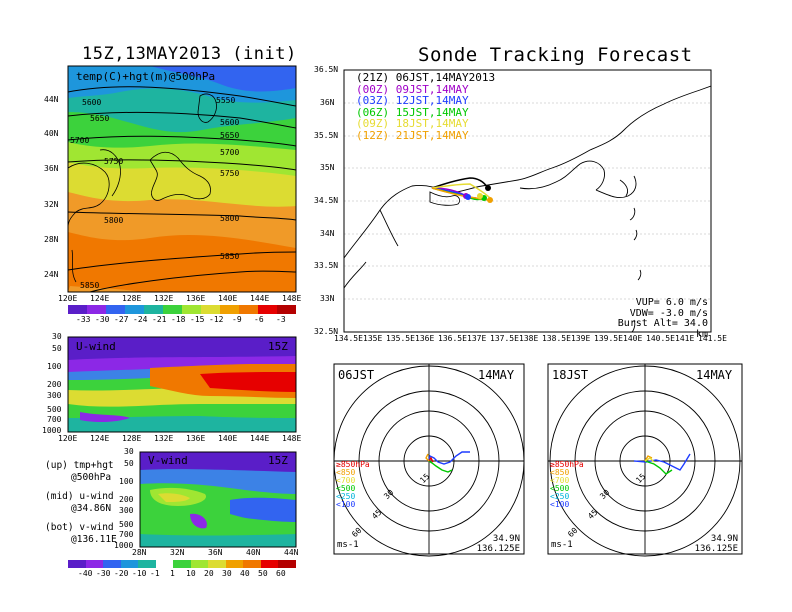  Describe the element at coordinates (103, 573) in the screenshot. I see `colorbar-label: -30` at that location.